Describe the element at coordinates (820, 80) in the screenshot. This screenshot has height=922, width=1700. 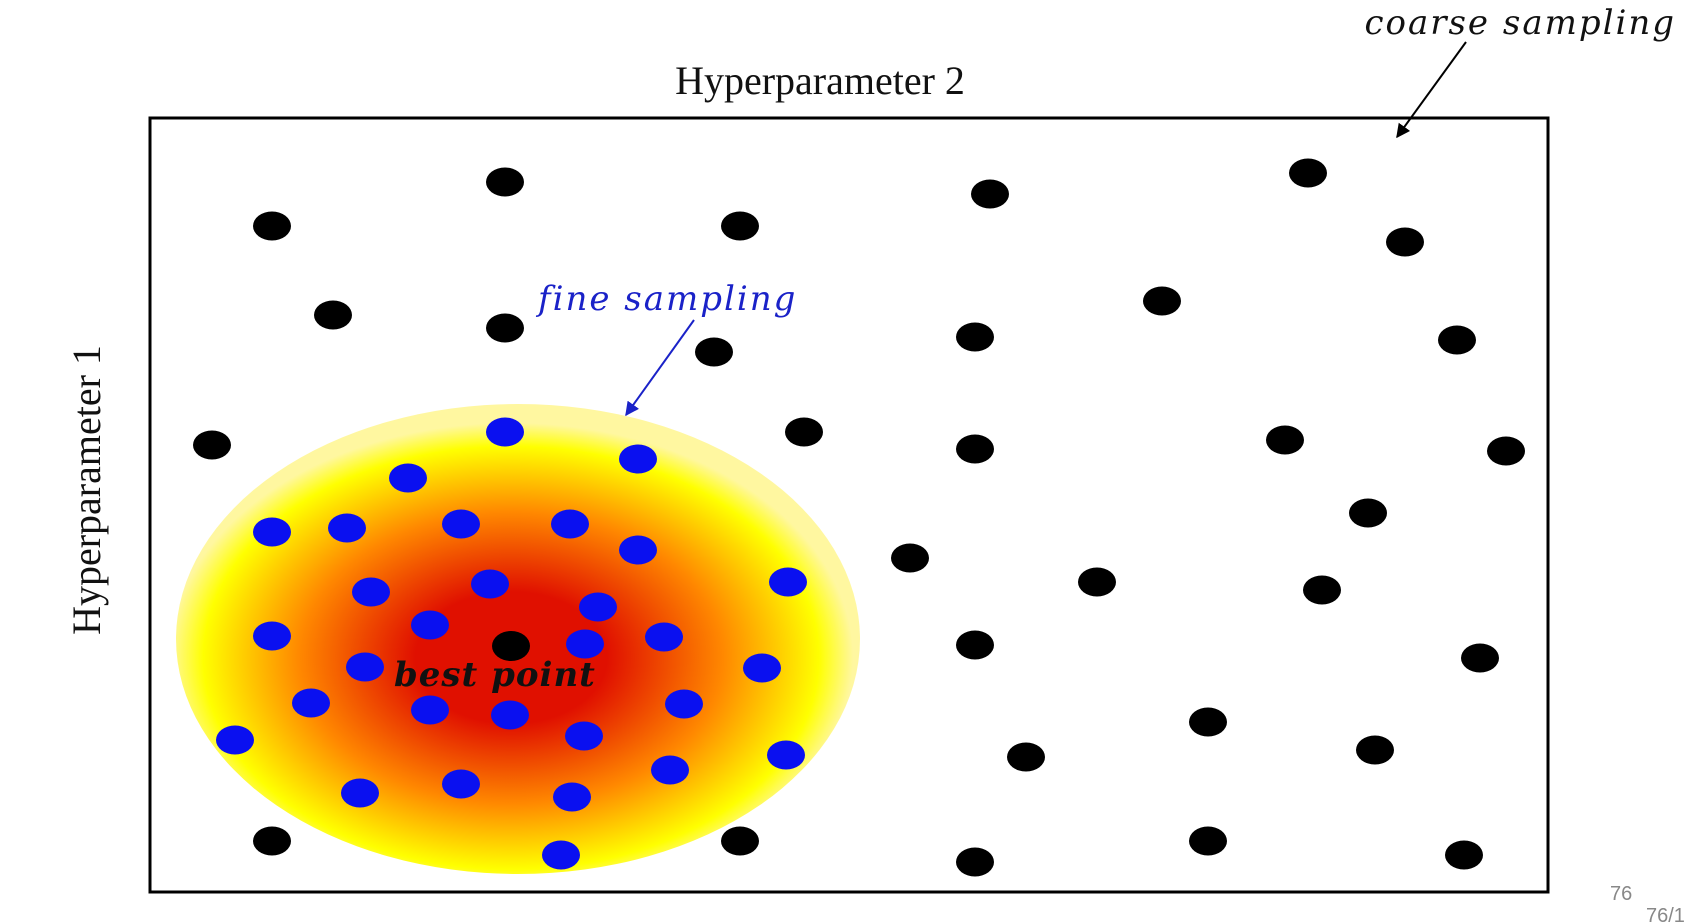
I see `x-axis-label: Hyperparameter 2` at that location.